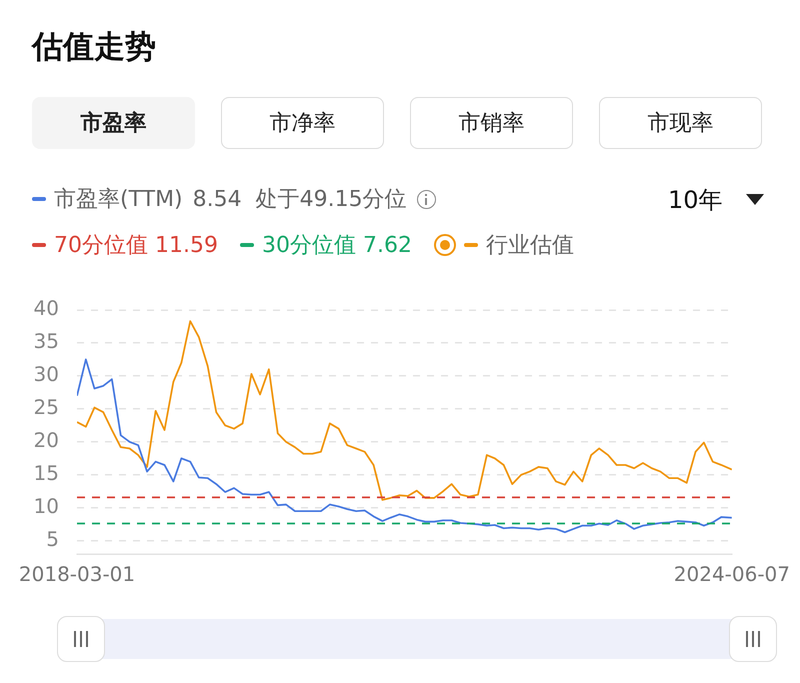 This screenshot has width=800, height=683. What do you see at coordinates (331, 200) in the screenshot?
I see `text: 处于49.15分位` at bounding box center [331, 200].